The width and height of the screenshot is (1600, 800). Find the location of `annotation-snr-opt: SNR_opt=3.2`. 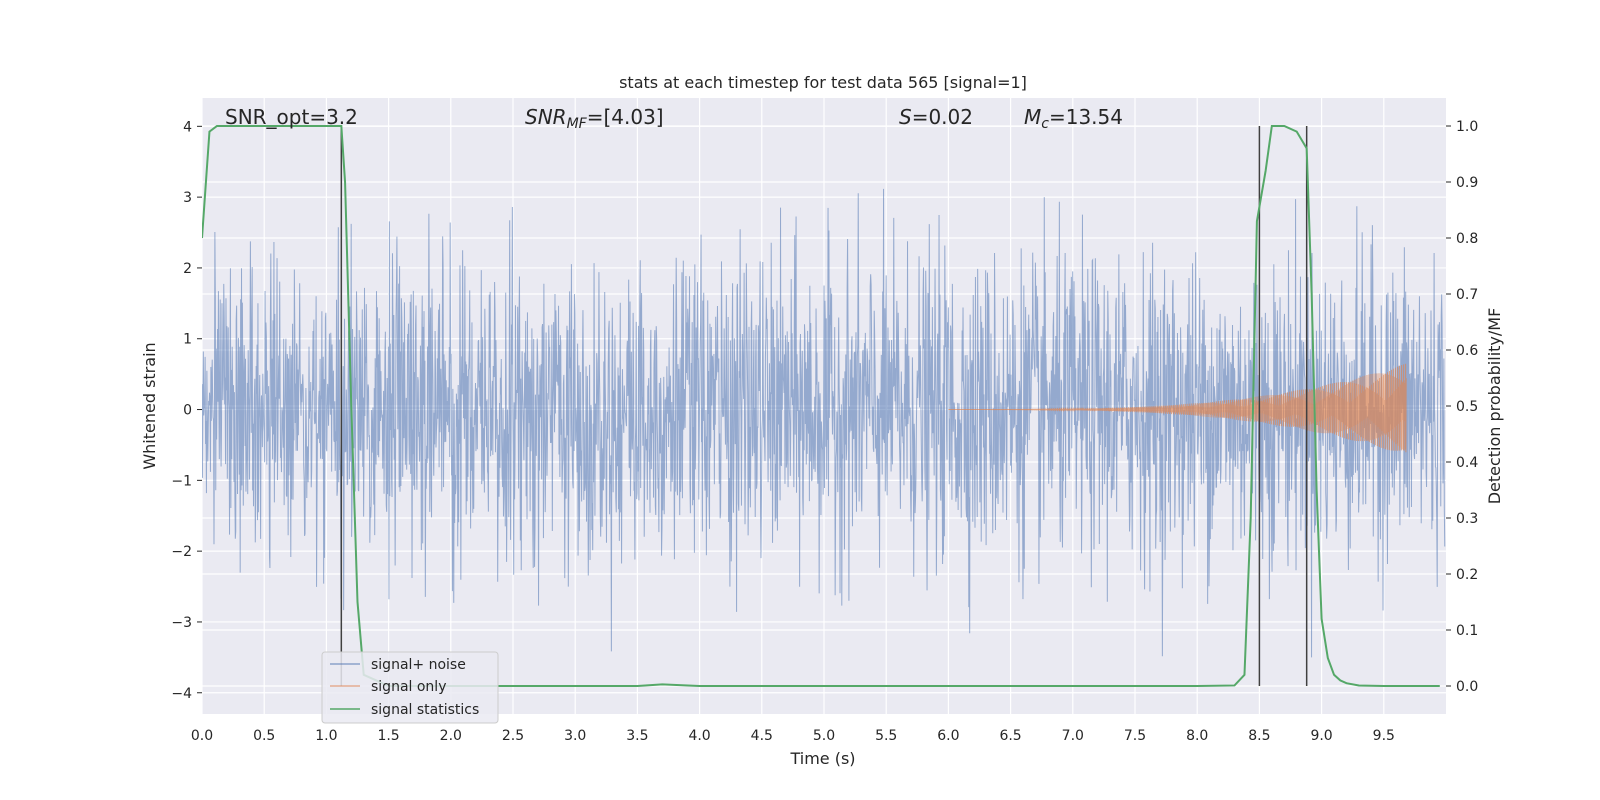

annotation-snr-opt: SNR_opt=3.2 is located at coordinates (291, 117).